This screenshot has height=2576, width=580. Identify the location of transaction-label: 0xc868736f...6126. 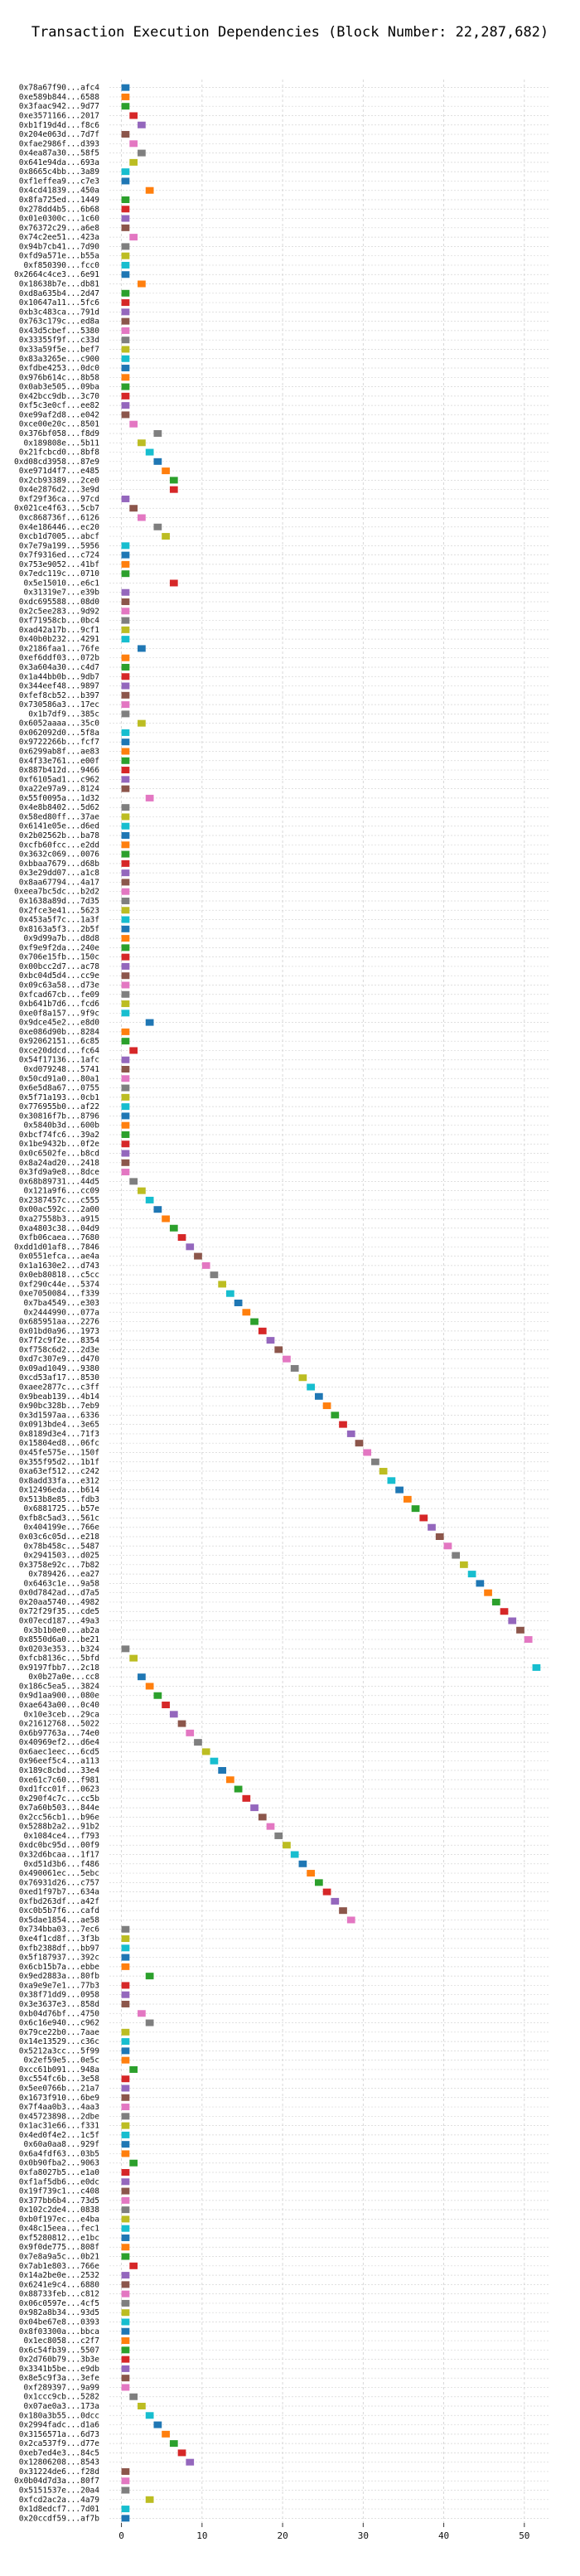
(59, 518).